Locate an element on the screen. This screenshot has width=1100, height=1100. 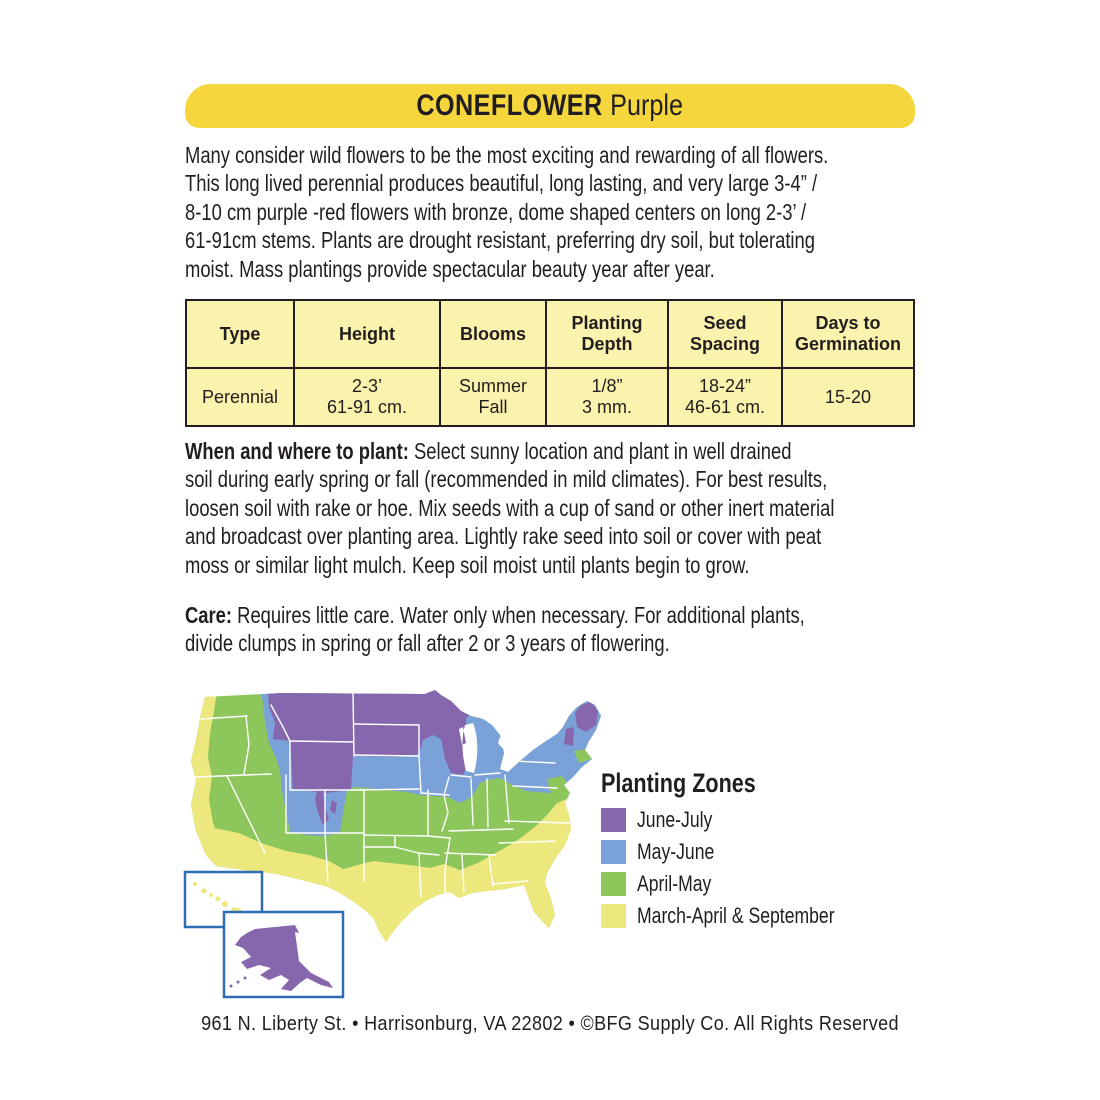
april-may-swatch is located at coordinates (613, 884).